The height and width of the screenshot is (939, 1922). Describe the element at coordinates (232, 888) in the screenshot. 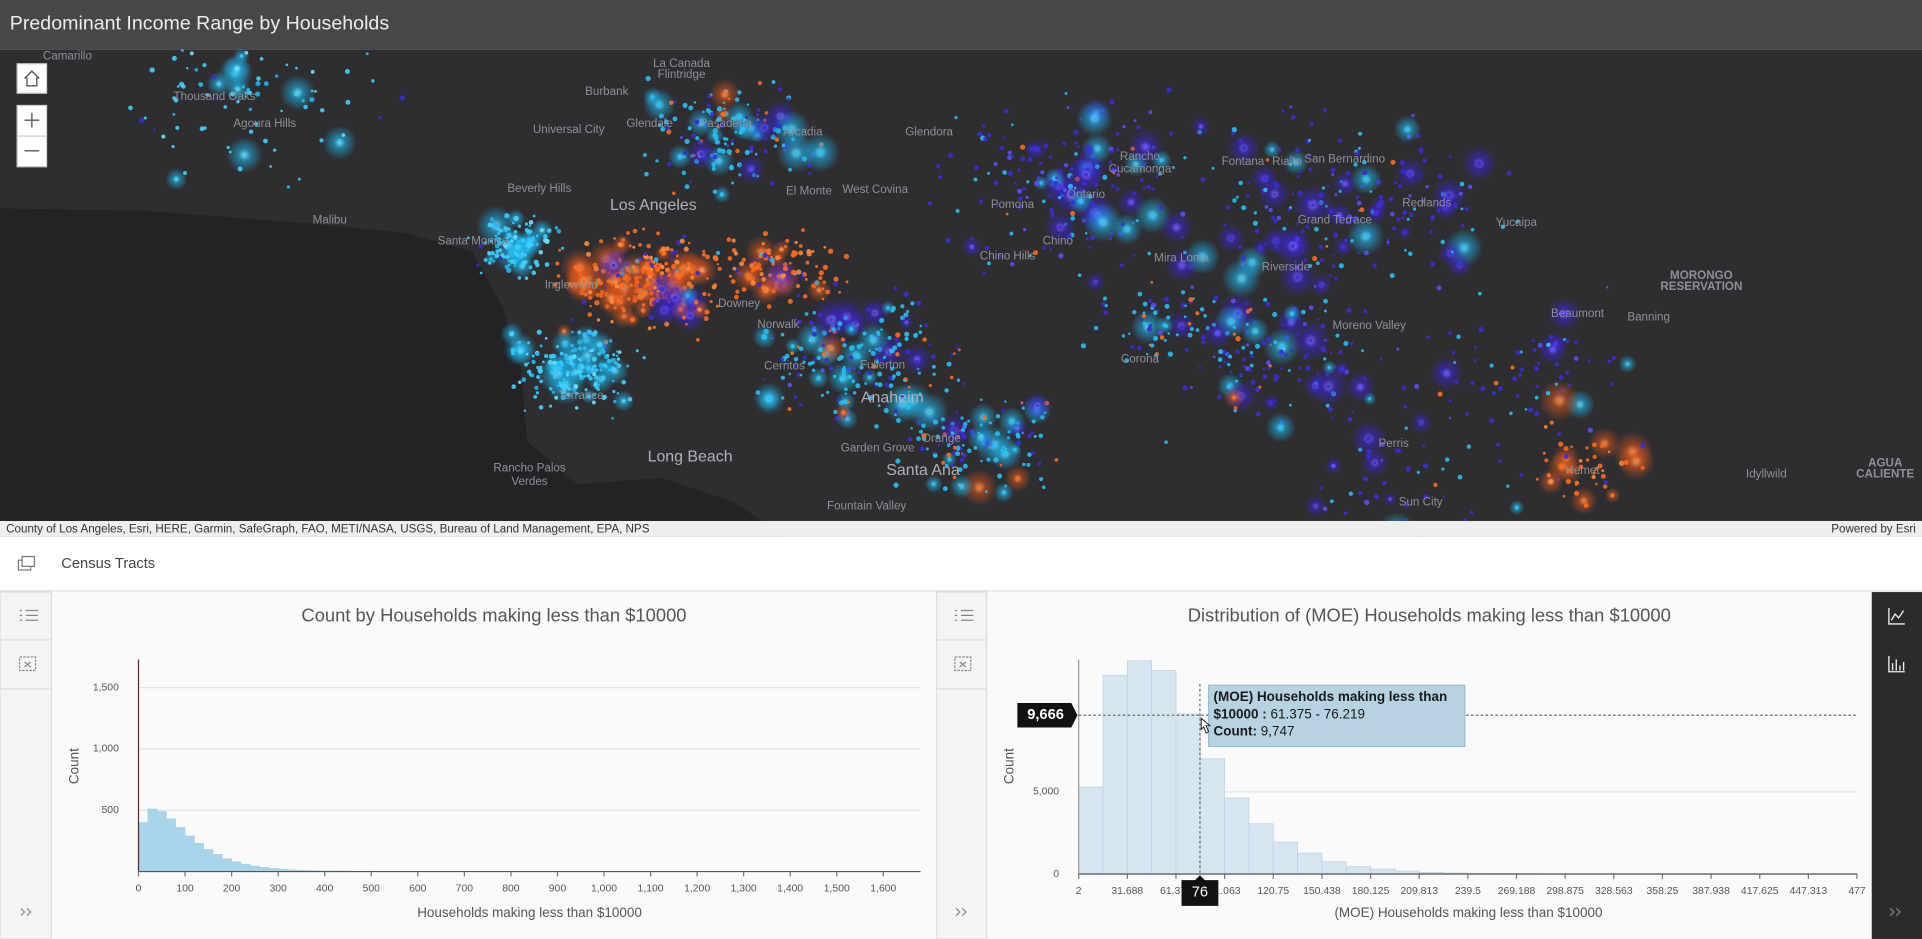

I see `x-tick-label: 200` at that location.